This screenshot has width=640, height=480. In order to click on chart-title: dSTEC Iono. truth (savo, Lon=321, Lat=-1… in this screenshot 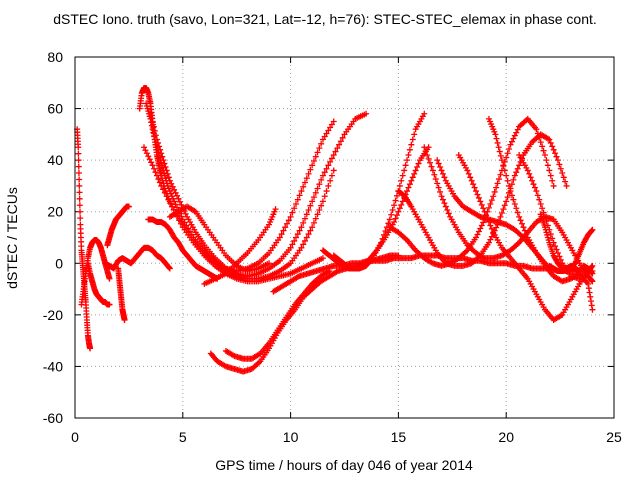, I will do `click(325, 19)`.